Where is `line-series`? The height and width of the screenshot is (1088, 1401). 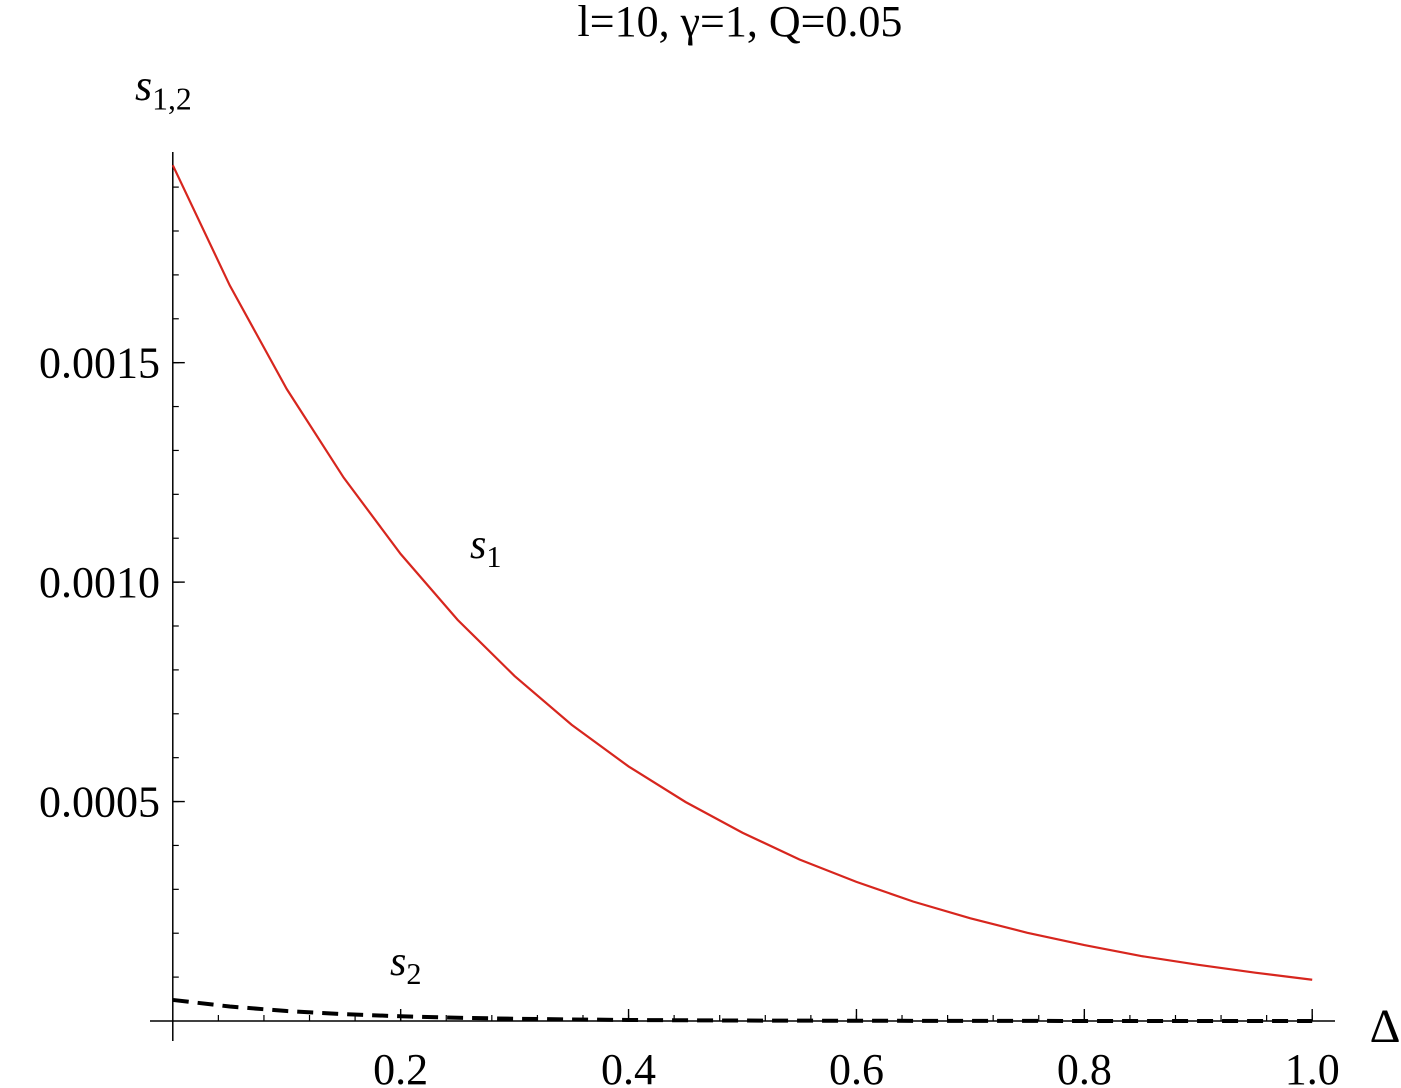 line-series is located at coordinates (742, 1010).